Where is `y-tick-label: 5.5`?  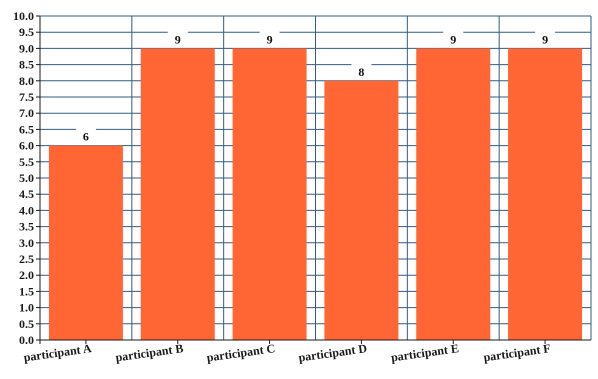
y-tick-label: 5.5 is located at coordinates (26, 162).